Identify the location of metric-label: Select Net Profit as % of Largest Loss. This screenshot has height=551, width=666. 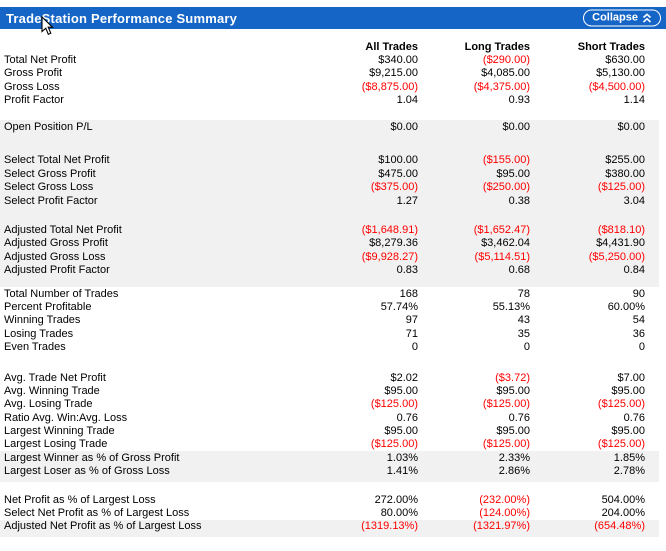
(97, 513).